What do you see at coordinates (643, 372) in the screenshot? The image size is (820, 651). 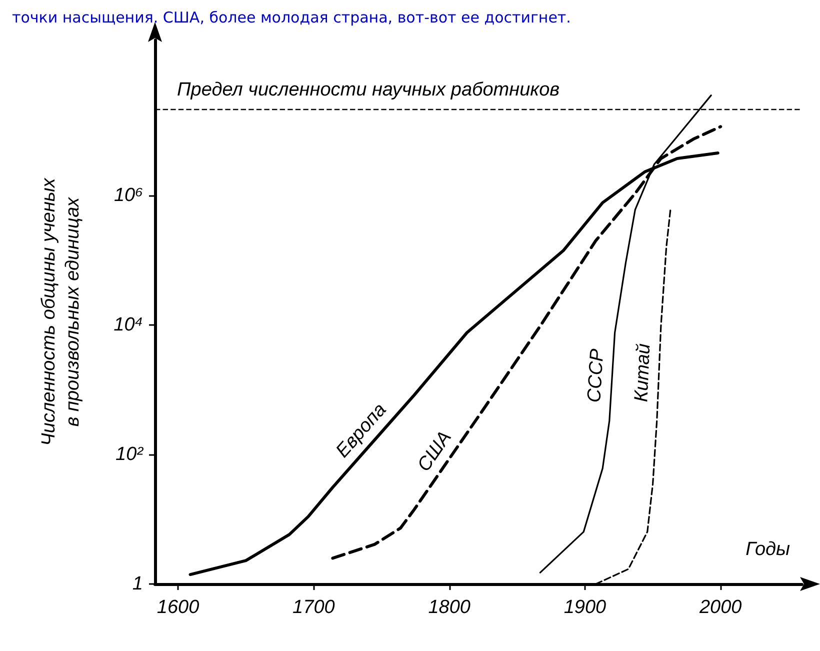 I see `text: Китай` at bounding box center [643, 372].